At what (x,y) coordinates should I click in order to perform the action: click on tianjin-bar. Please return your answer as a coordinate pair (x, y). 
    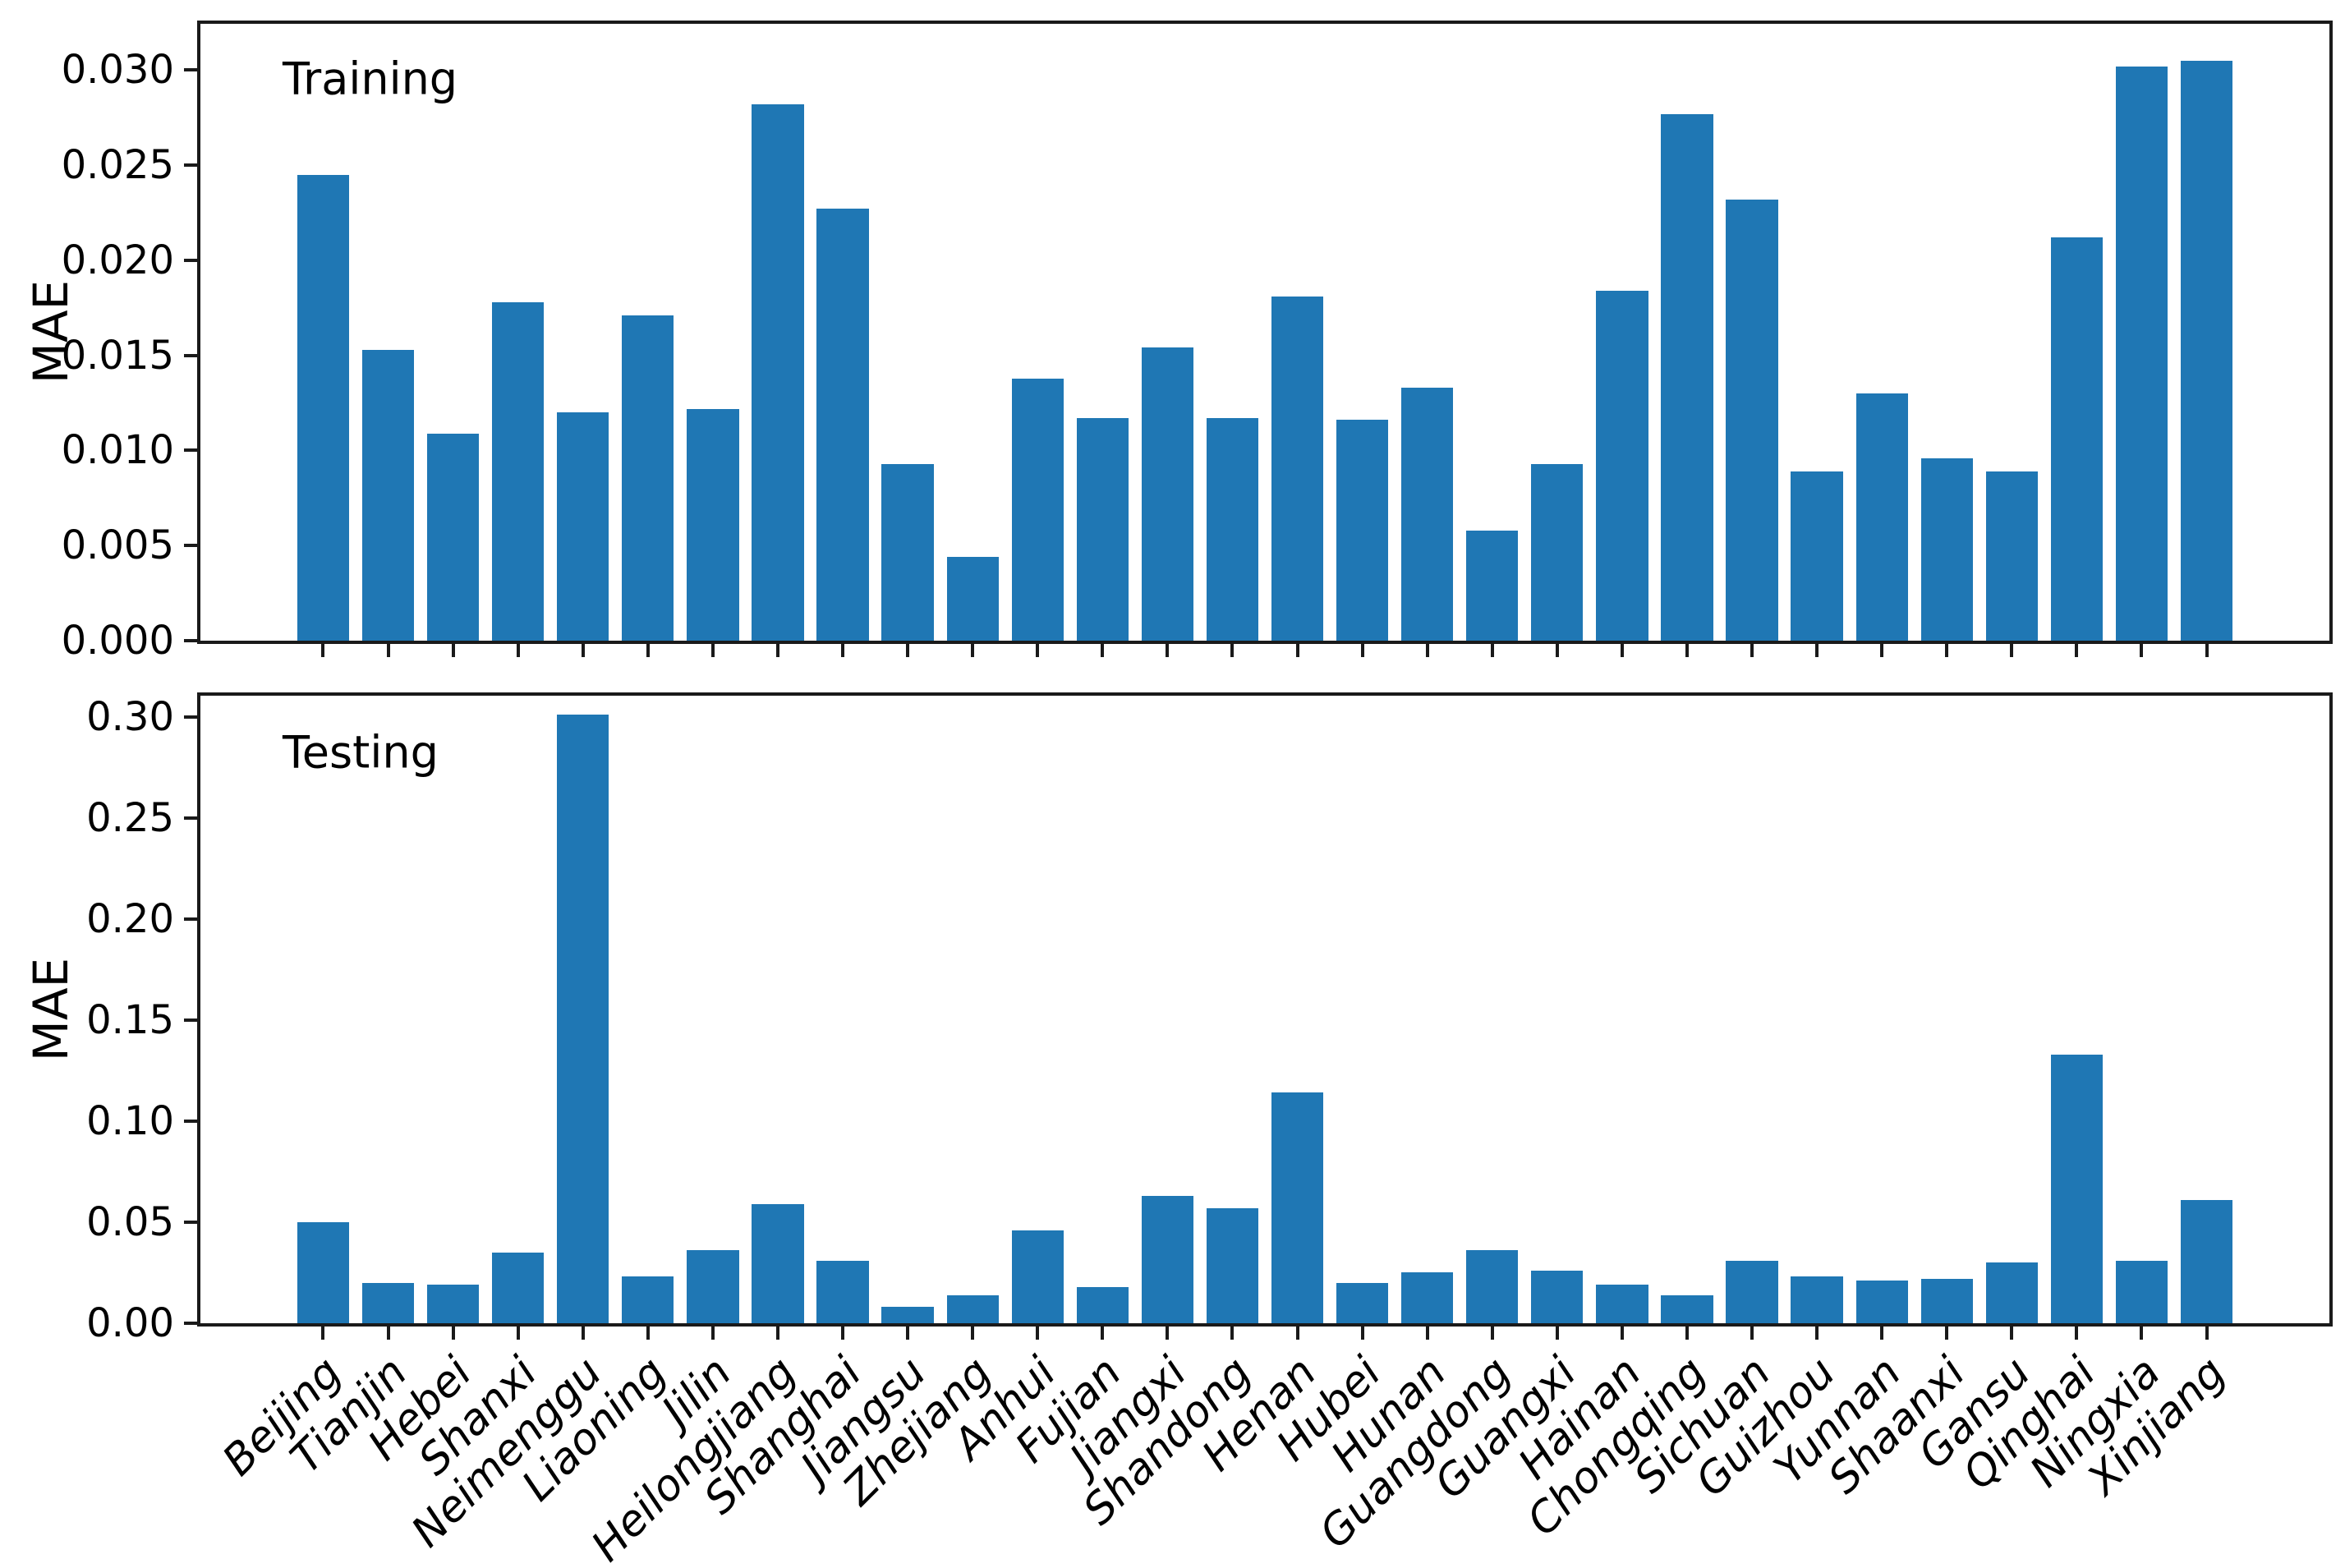
    Looking at the image, I should click on (388, 1303).